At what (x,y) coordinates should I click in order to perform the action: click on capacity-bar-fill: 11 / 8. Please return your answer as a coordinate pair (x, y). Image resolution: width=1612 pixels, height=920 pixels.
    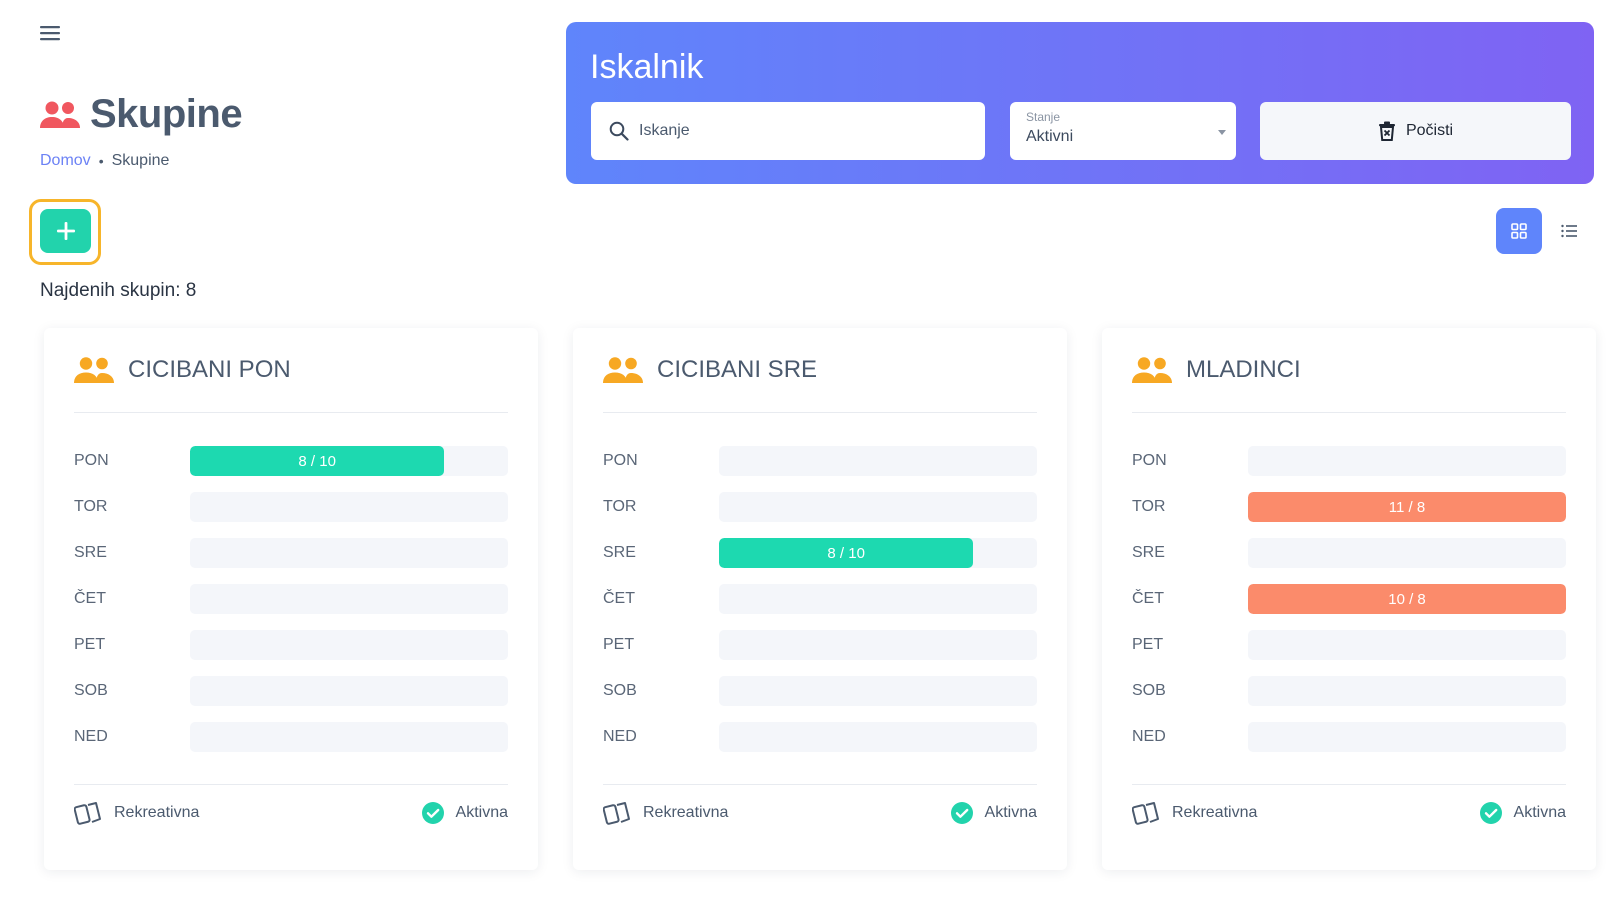
    Looking at the image, I should click on (1407, 507).